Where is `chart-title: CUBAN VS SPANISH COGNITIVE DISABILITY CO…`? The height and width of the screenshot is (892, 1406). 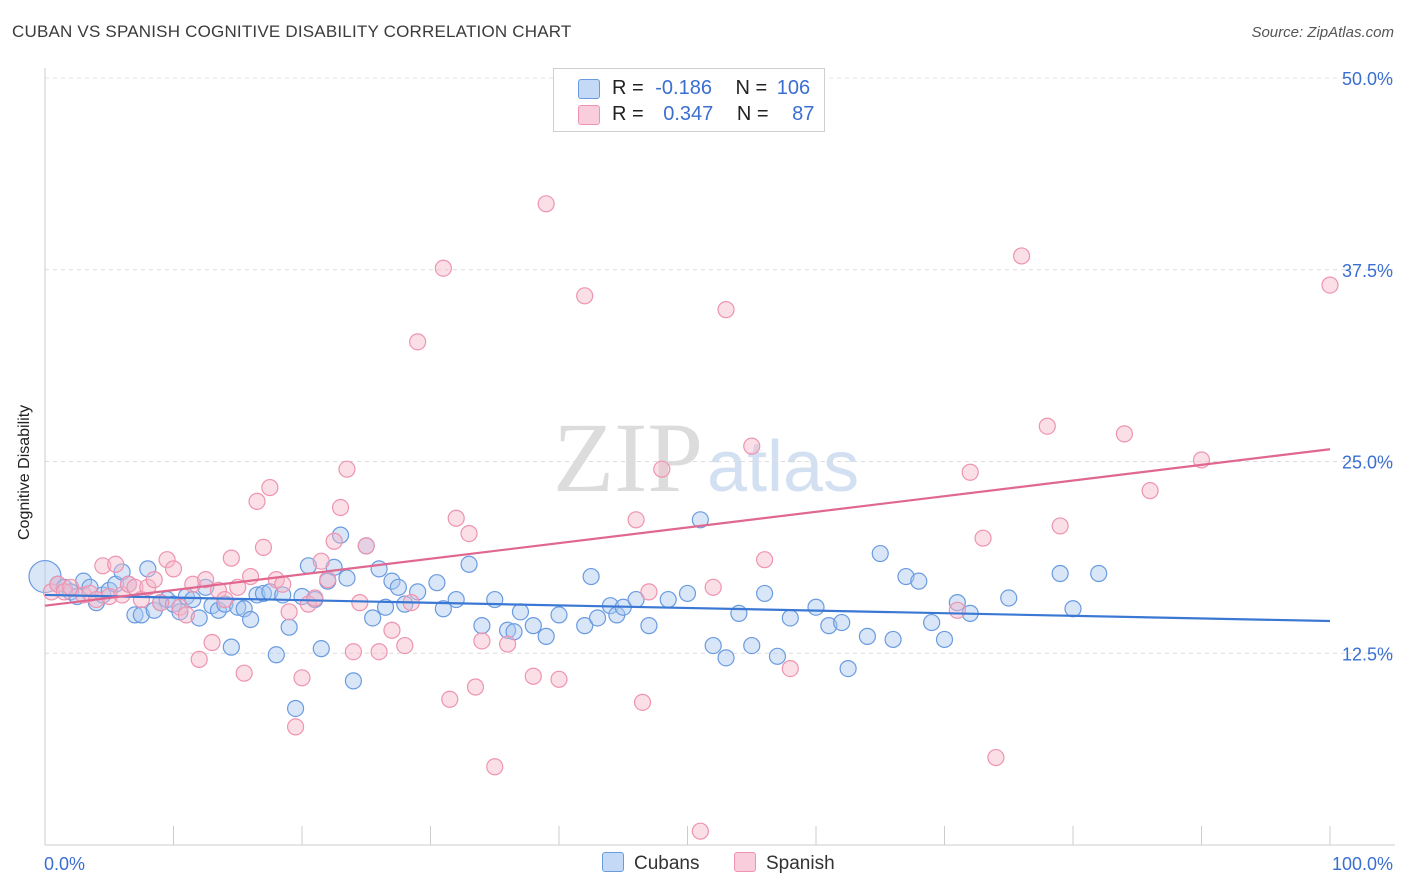 chart-title: CUBAN VS SPANISH COGNITIVE DISABILITY CO… is located at coordinates (292, 31).